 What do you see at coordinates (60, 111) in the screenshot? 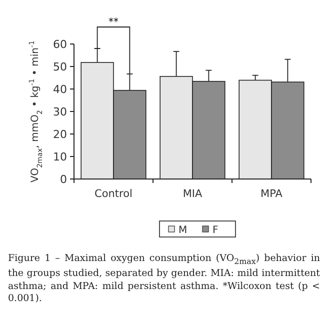
I see `y-tick-label: 30` at bounding box center [60, 111].